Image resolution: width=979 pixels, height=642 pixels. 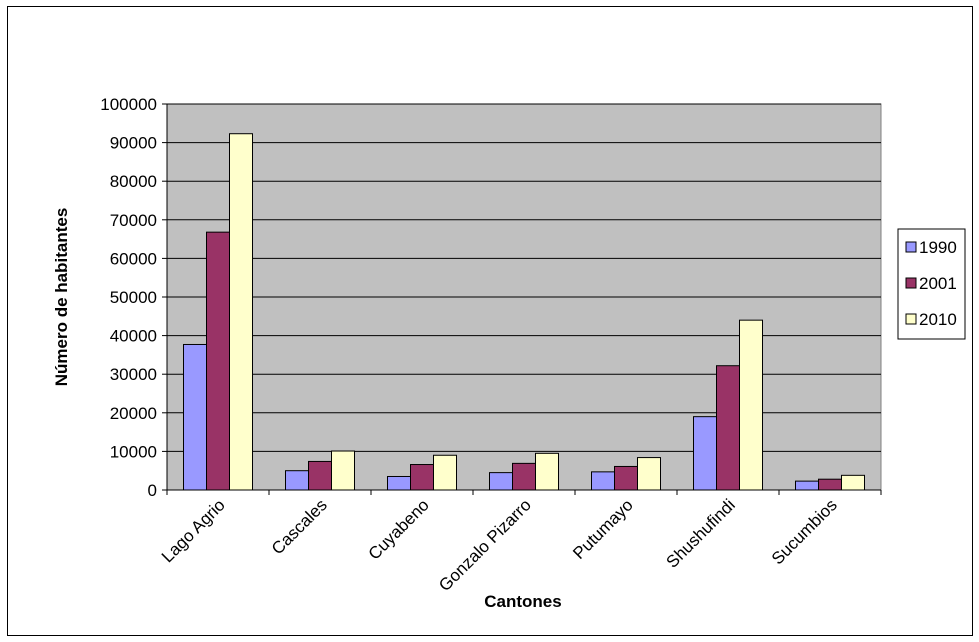 What do you see at coordinates (61, 297) in the screenshot?
I see `y-axis-title: Número de habitantes` at bounding box center [61, 297].